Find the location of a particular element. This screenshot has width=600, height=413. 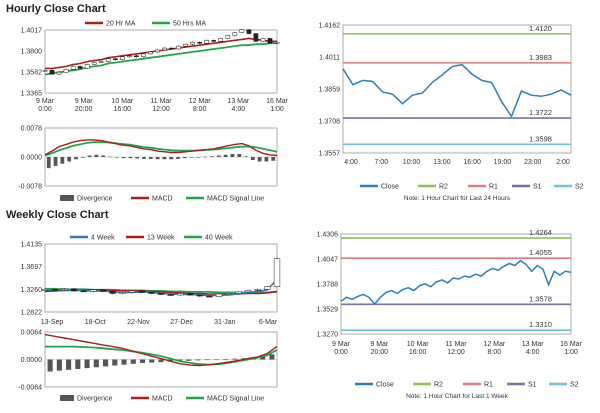

hourly-price-xtick-0: 9 Mar is located at coordinates (45, 101).